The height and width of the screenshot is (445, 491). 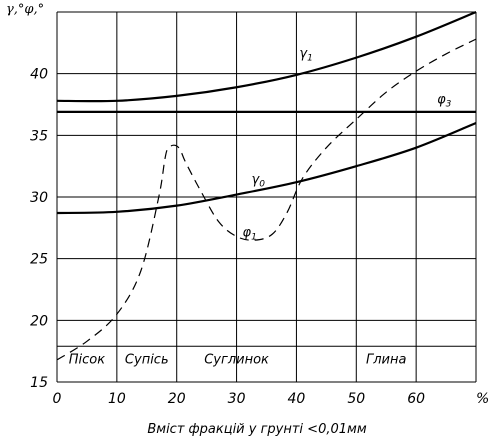 I want to click on x-axis-unit: %, so click(x=482, y=399).